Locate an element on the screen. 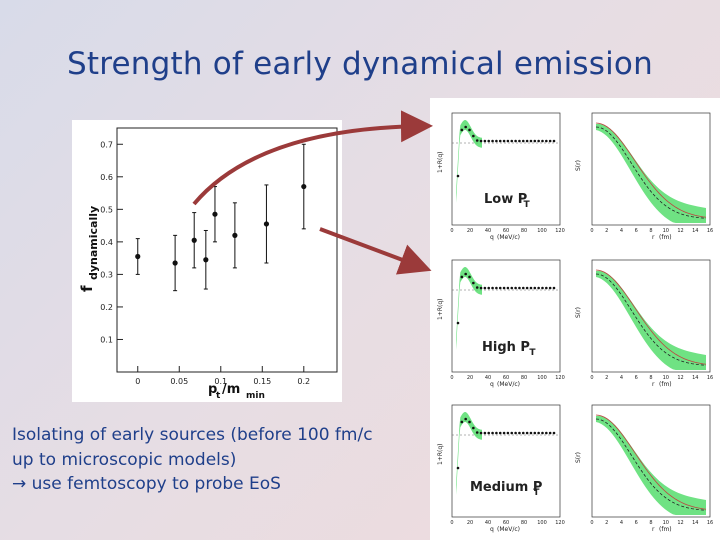 This screenshot has width=720, height=540. y-axis-label: f is located at coordinates (87, 288).